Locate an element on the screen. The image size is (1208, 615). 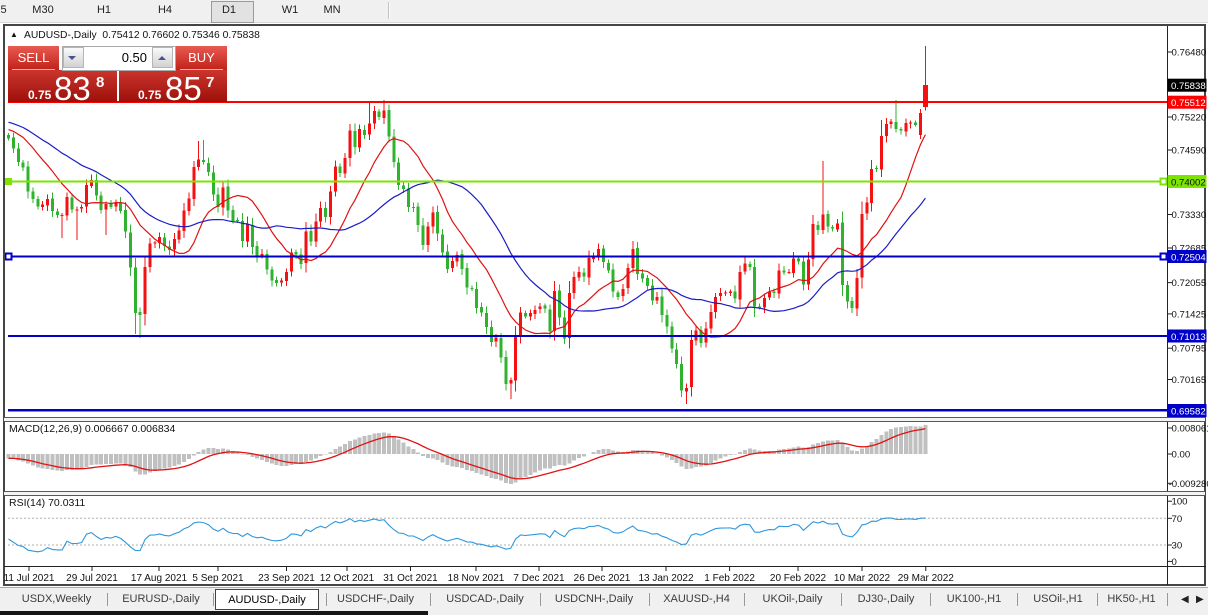
svg-text: 13 Jan 2022 is located at coordinates (665, 578).